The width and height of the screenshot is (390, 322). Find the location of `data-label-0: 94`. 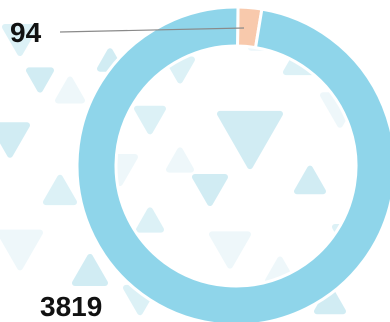

data-label-0: 94 is located at coordinates (26, 32).